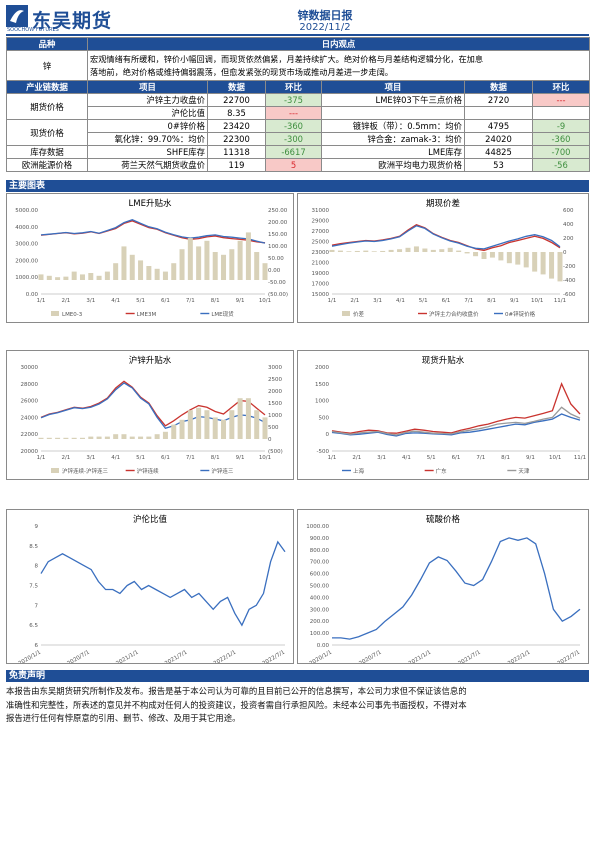 This screenshot has height=842, width=595. I want to click on y-tick-label: 27000, so click(321, 232).